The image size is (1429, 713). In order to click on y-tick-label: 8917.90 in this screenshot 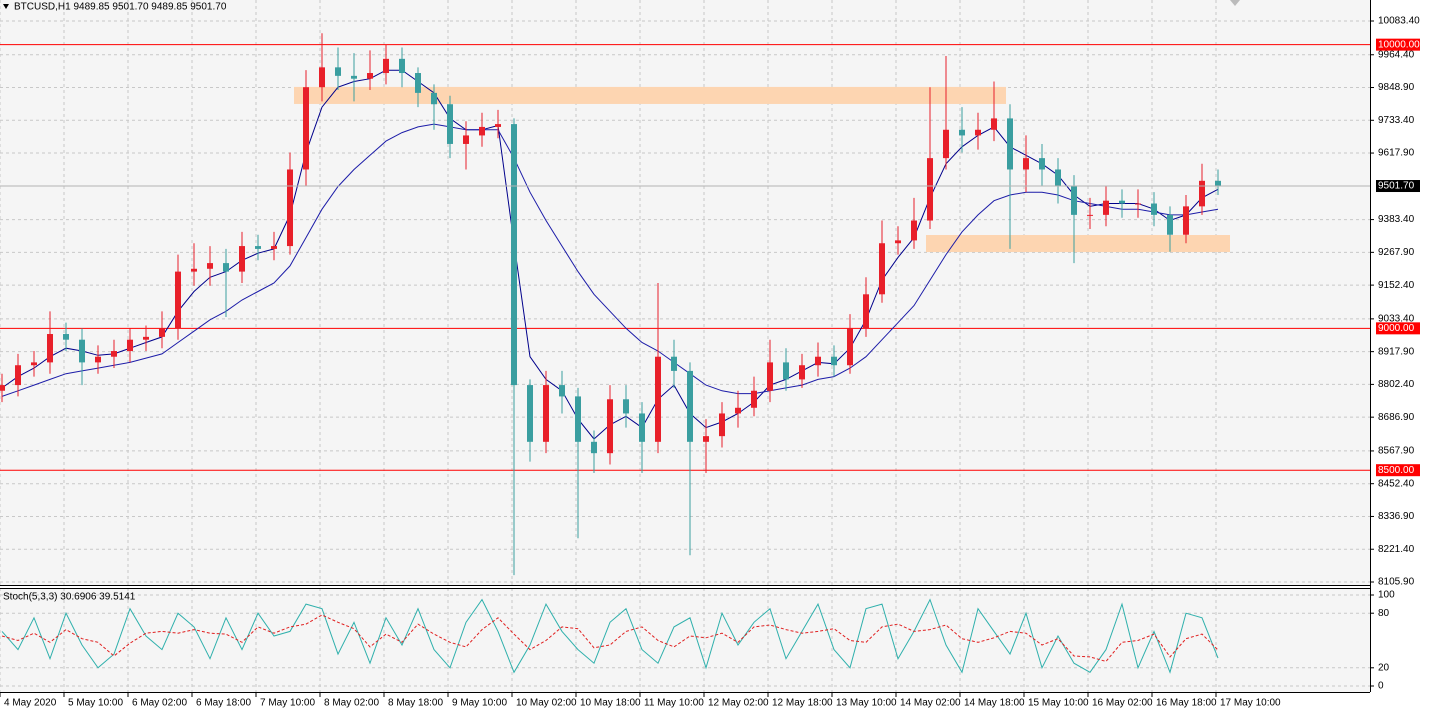, I will do `click(1396, 351)`.